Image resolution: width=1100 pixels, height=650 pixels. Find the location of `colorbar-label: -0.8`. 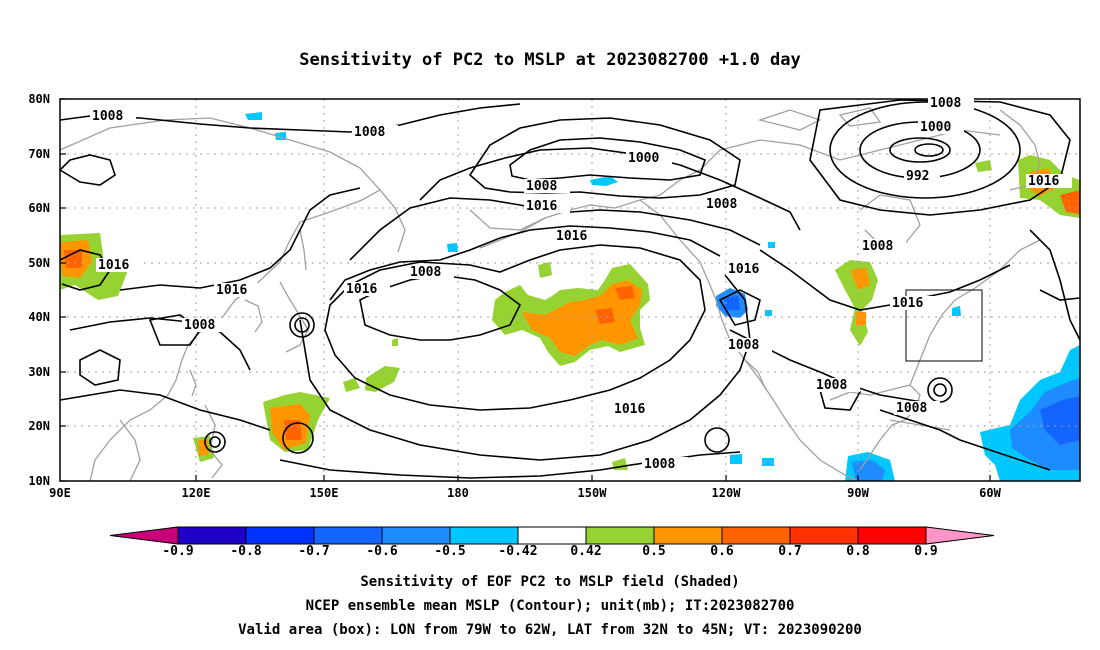

colorbar-label: -0.8 is located at coordinates (246, 551).